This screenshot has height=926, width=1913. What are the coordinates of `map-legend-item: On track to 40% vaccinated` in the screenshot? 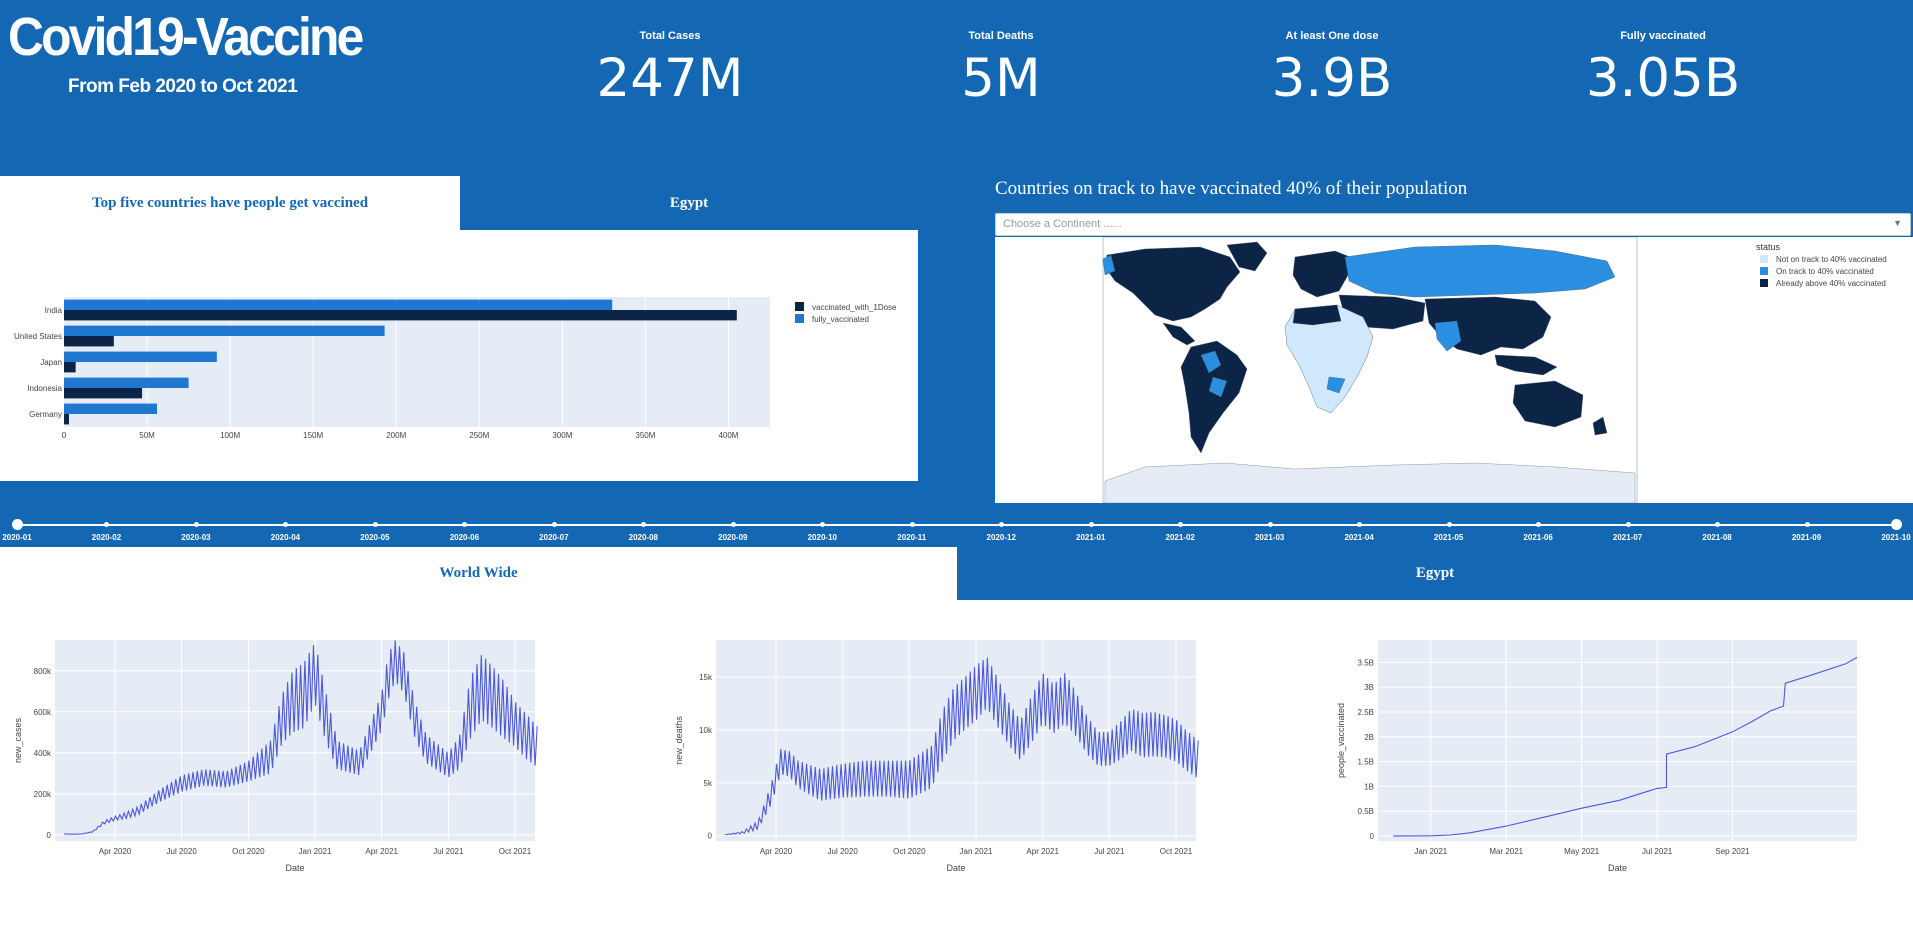 It's located at (1823, 271).